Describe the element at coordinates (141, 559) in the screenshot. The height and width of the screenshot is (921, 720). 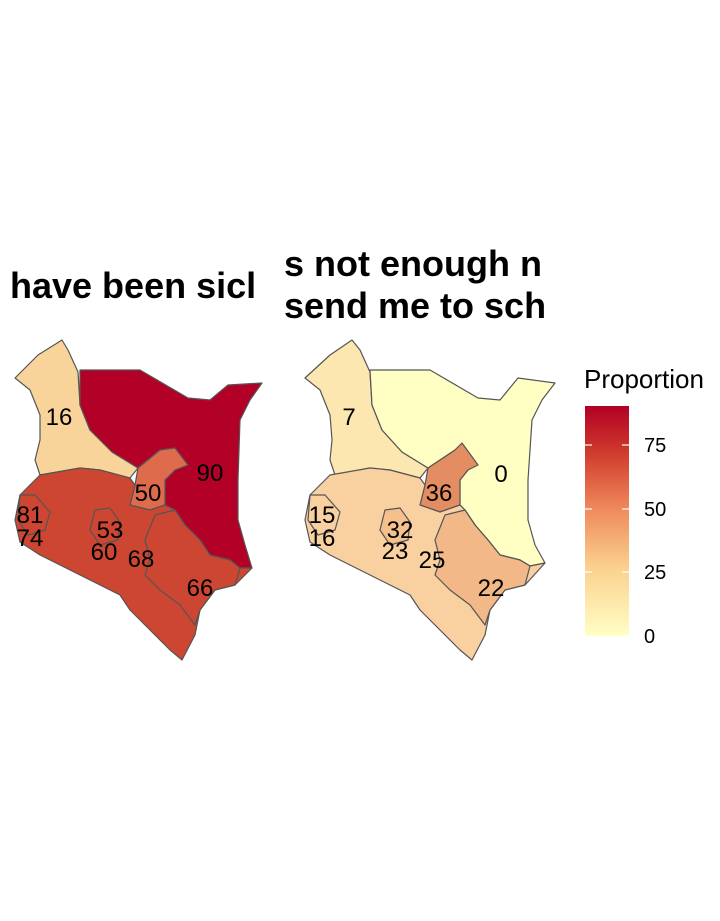
I see `region-label: 68` at that location.